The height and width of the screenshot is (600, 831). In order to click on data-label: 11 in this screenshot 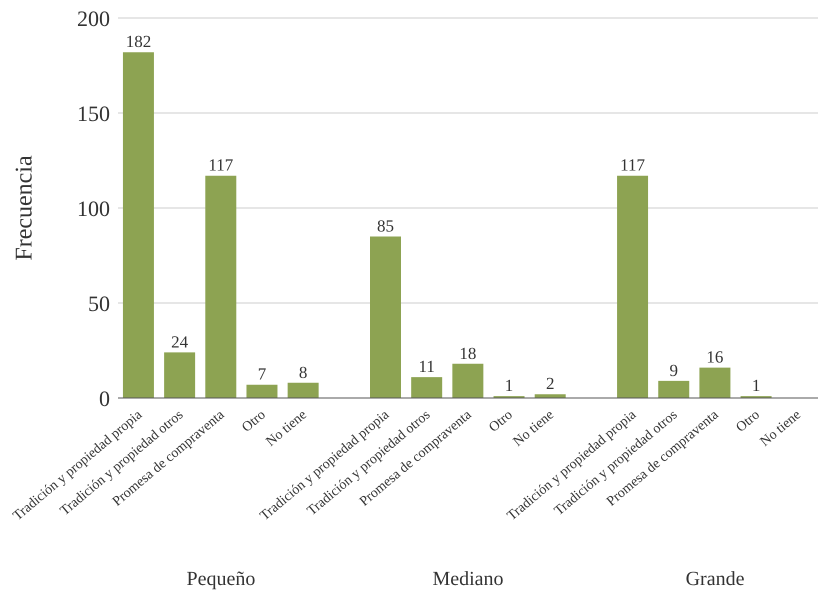, I will do `click(426, 366)`.